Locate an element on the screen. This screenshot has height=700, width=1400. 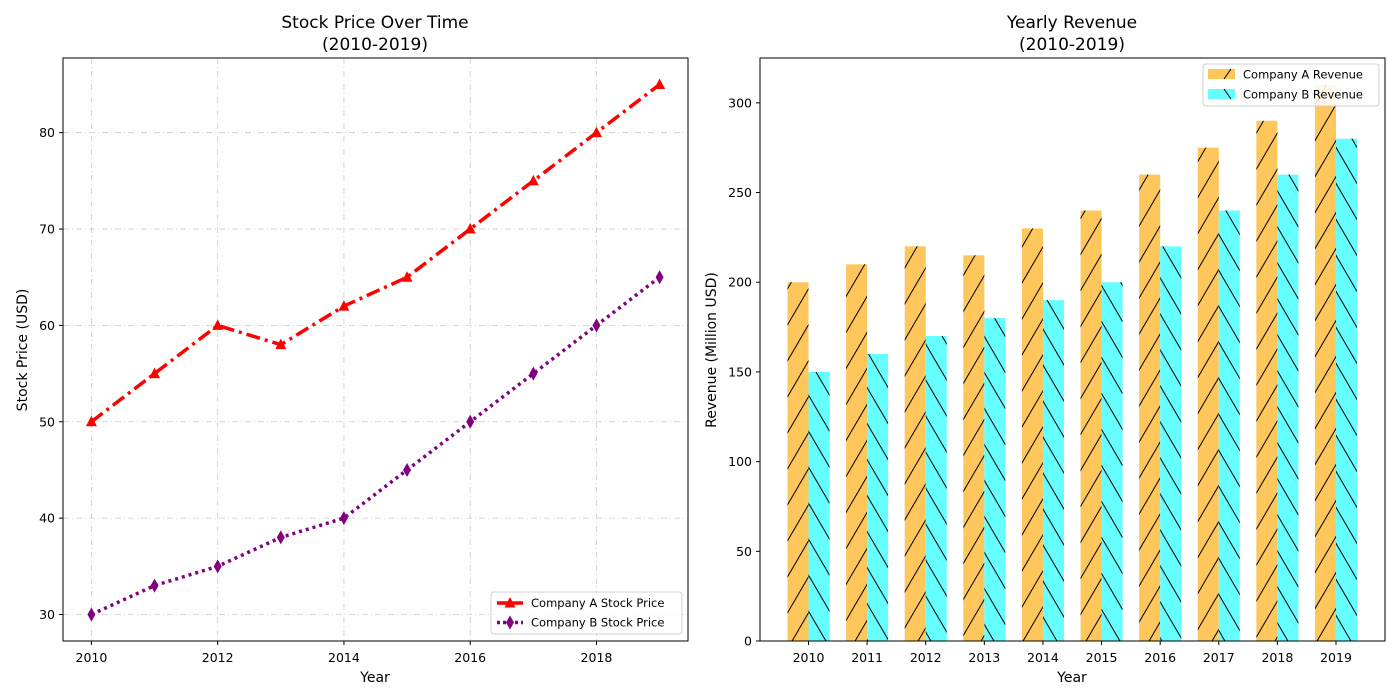
y-tick-label: 40 is located at coordinates (47, 518).